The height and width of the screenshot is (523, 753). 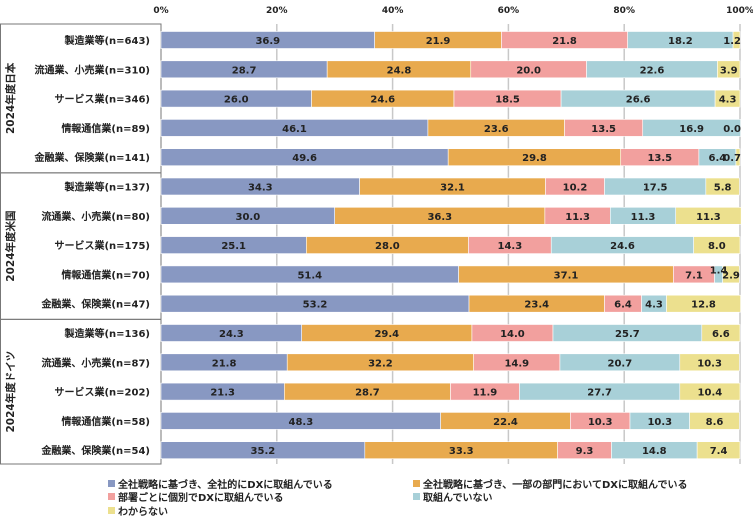 I want to click on value-label: 1.2, so click(x=732, y=41).